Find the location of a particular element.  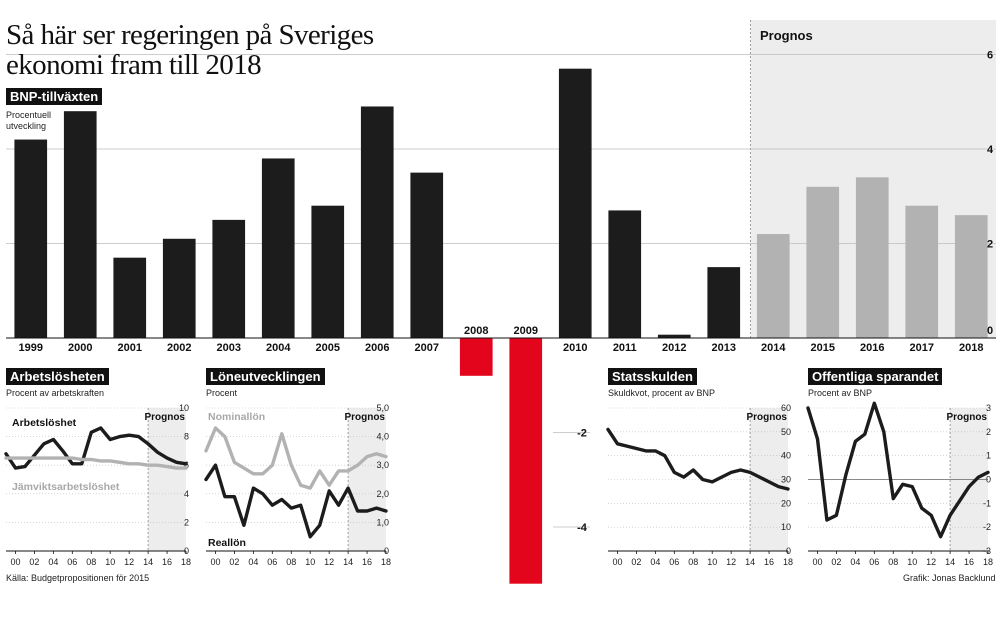

offentliga-x-tick-10: 10 is located at coordinates (912, 562).